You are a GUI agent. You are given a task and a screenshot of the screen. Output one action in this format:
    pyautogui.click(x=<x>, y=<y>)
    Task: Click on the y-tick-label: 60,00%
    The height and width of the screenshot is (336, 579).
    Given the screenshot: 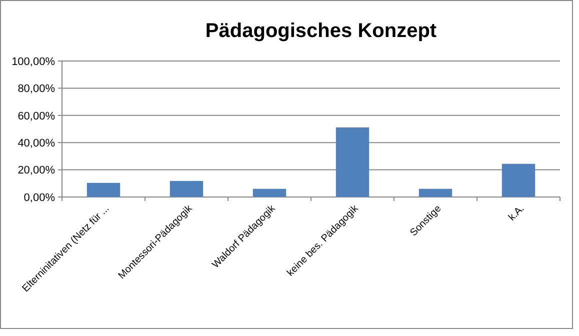 What is the action you would take?
    pyautogui.click(x=37, y=116)
    